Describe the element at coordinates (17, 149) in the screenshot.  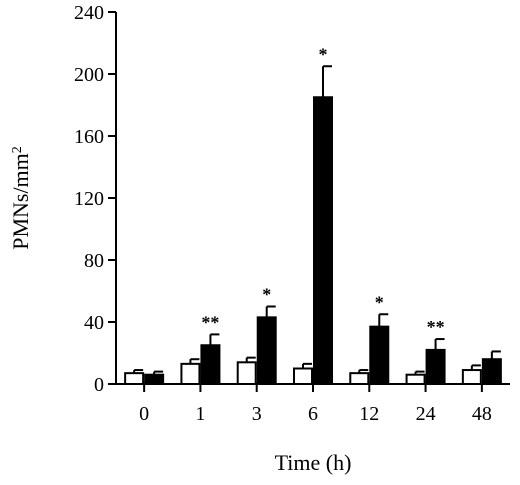
I see `y-axis-title-superscript: 2` at that location.